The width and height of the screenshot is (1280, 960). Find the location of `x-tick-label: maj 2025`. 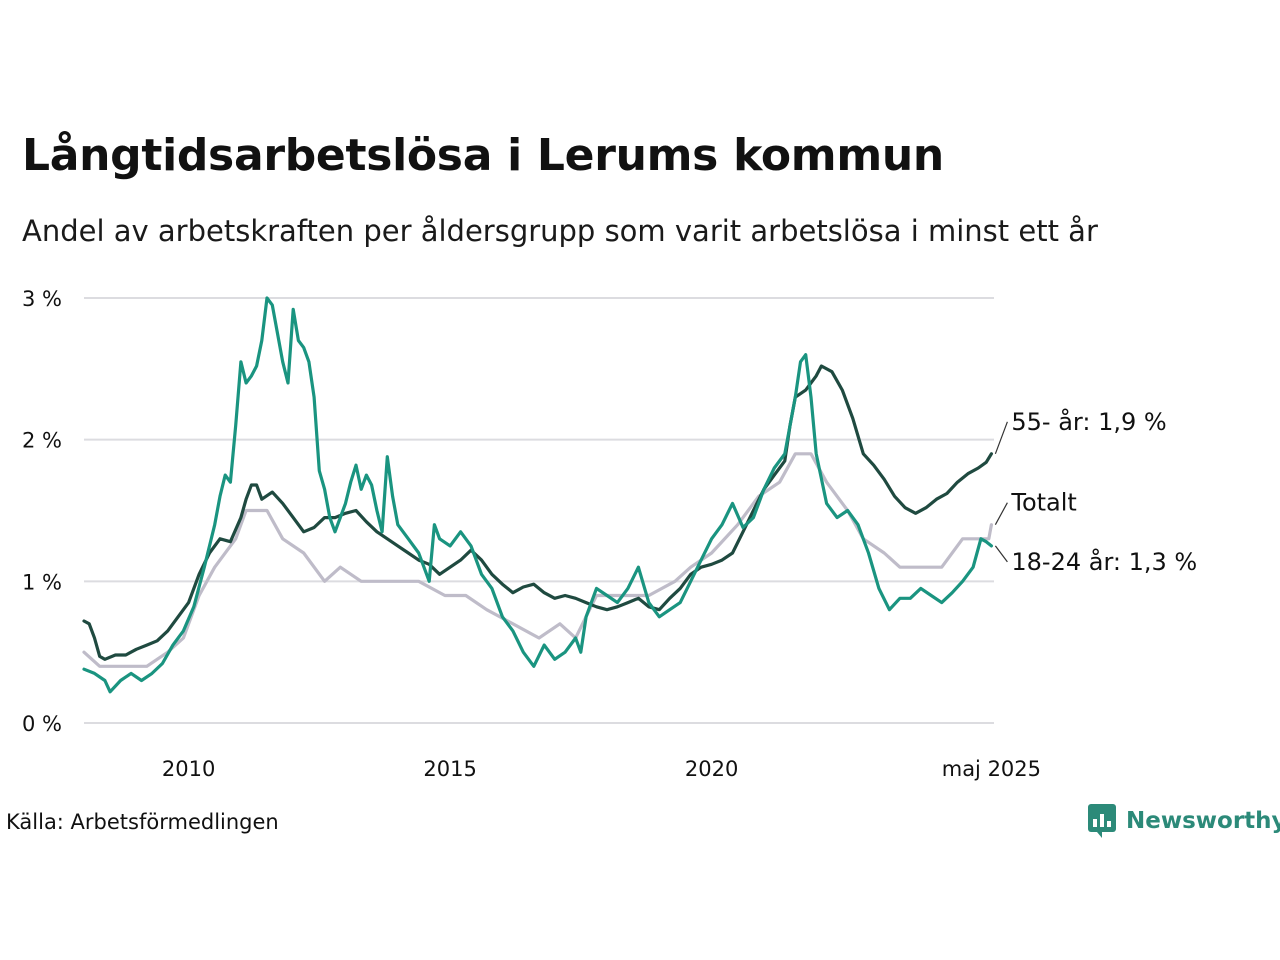

x-tick-label: maj 2025 is located at coordinates (991, 769).